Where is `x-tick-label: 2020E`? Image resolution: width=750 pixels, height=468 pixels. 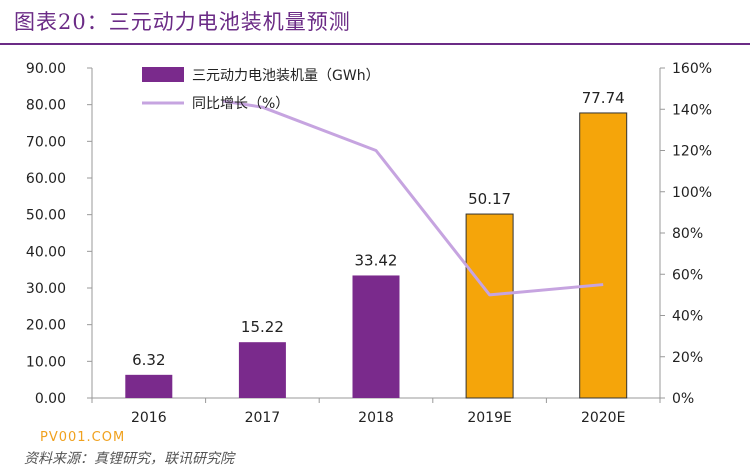
x-tick-label: 2020E is located at coordinates (603, 418).